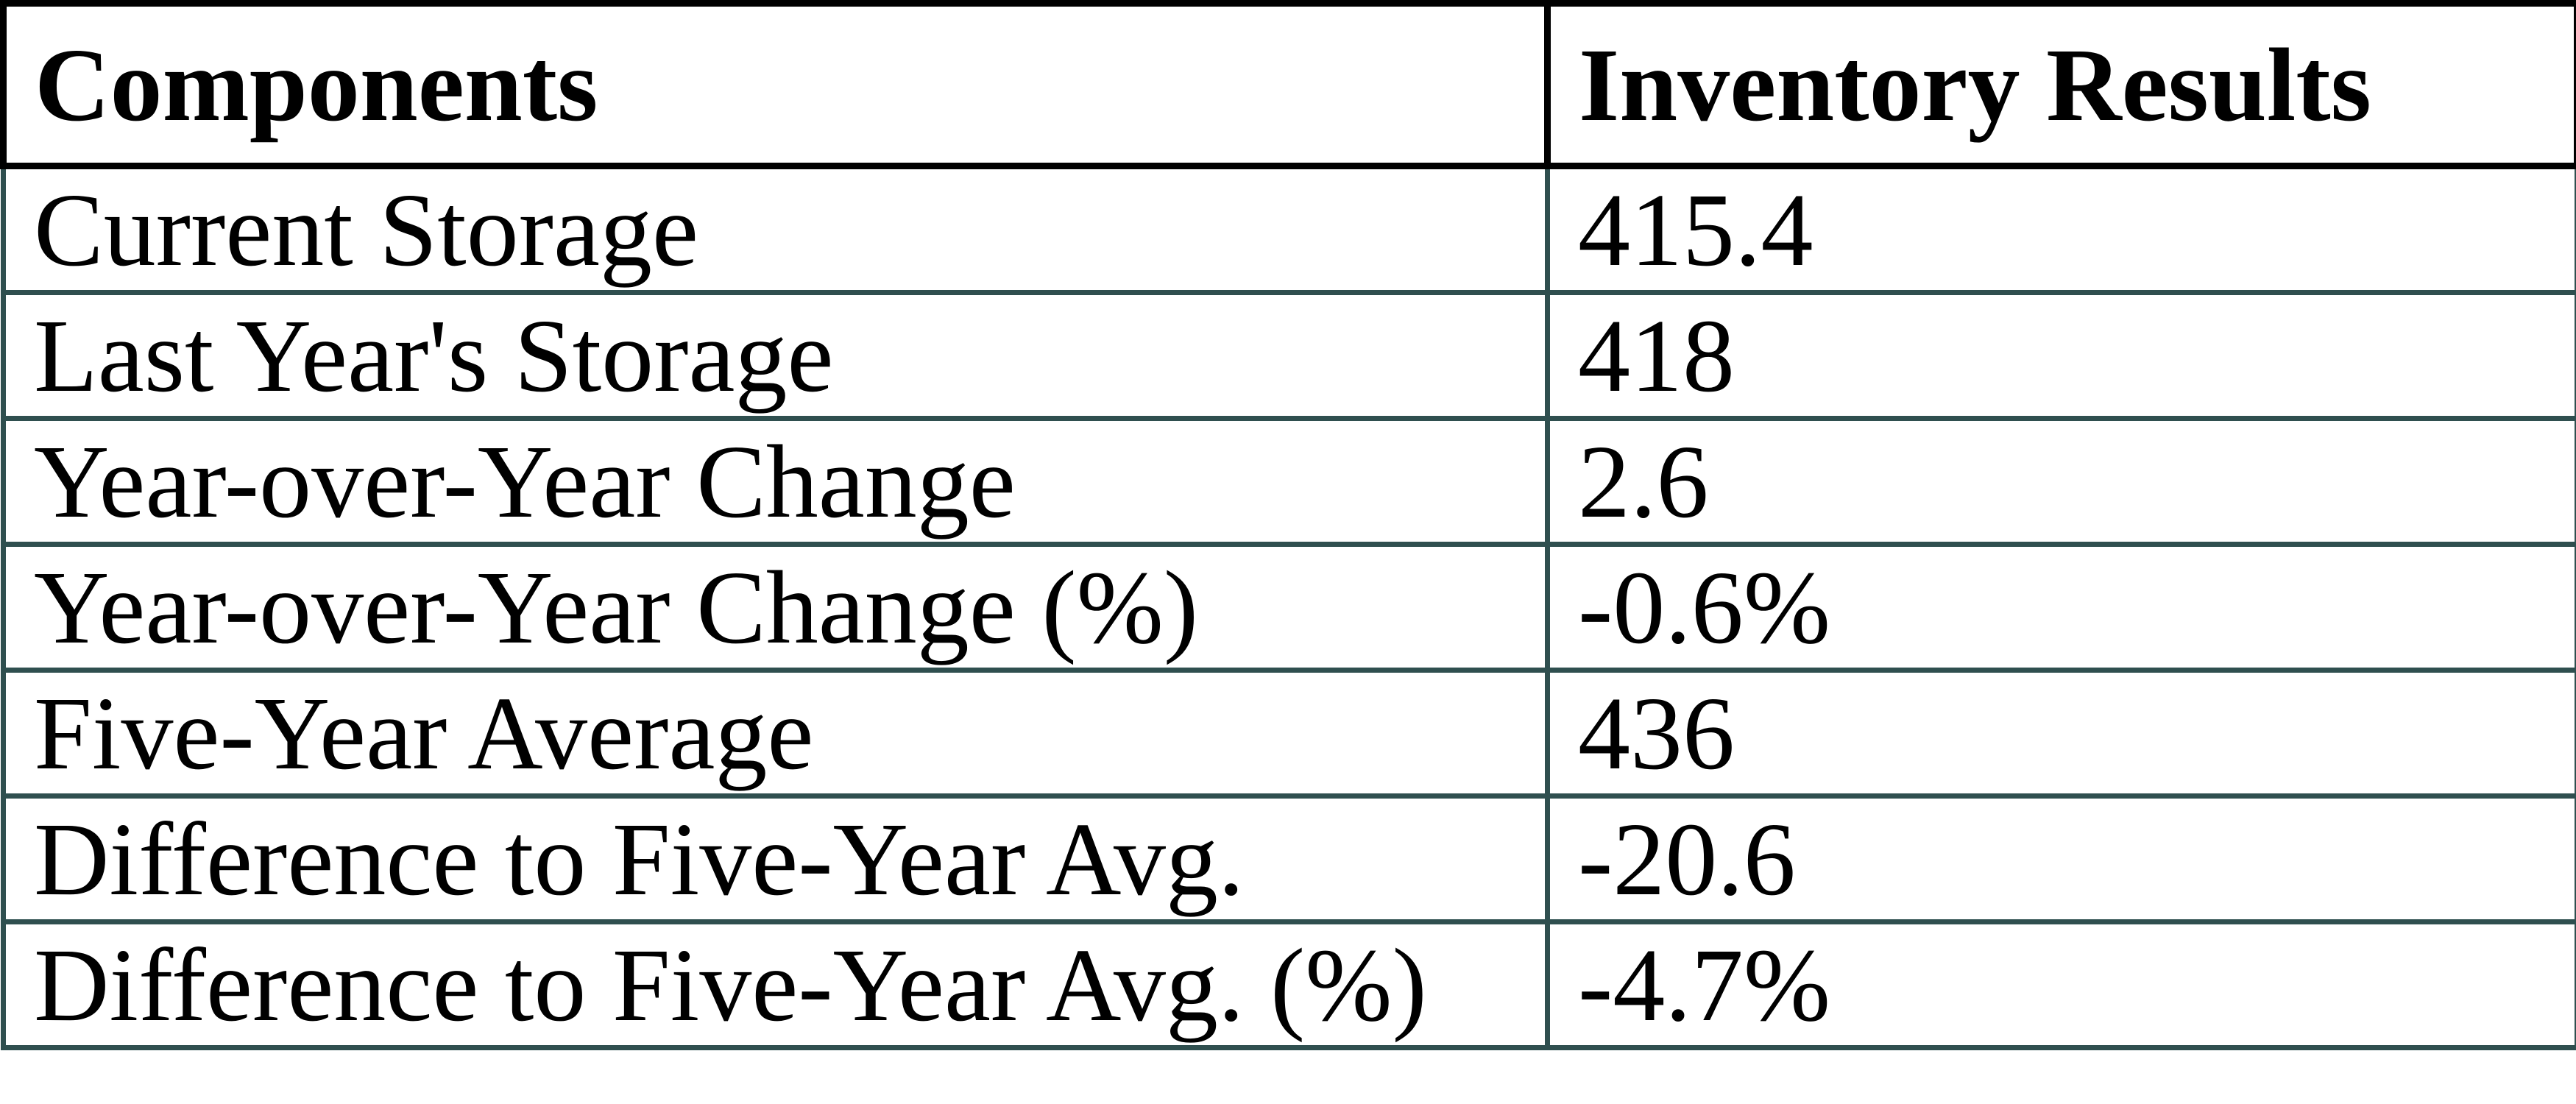 The height and width of the screenshot is (1104, 2576). I want to click on row-label: Difference to Five-Year Avg. (%), so click(775, 984).